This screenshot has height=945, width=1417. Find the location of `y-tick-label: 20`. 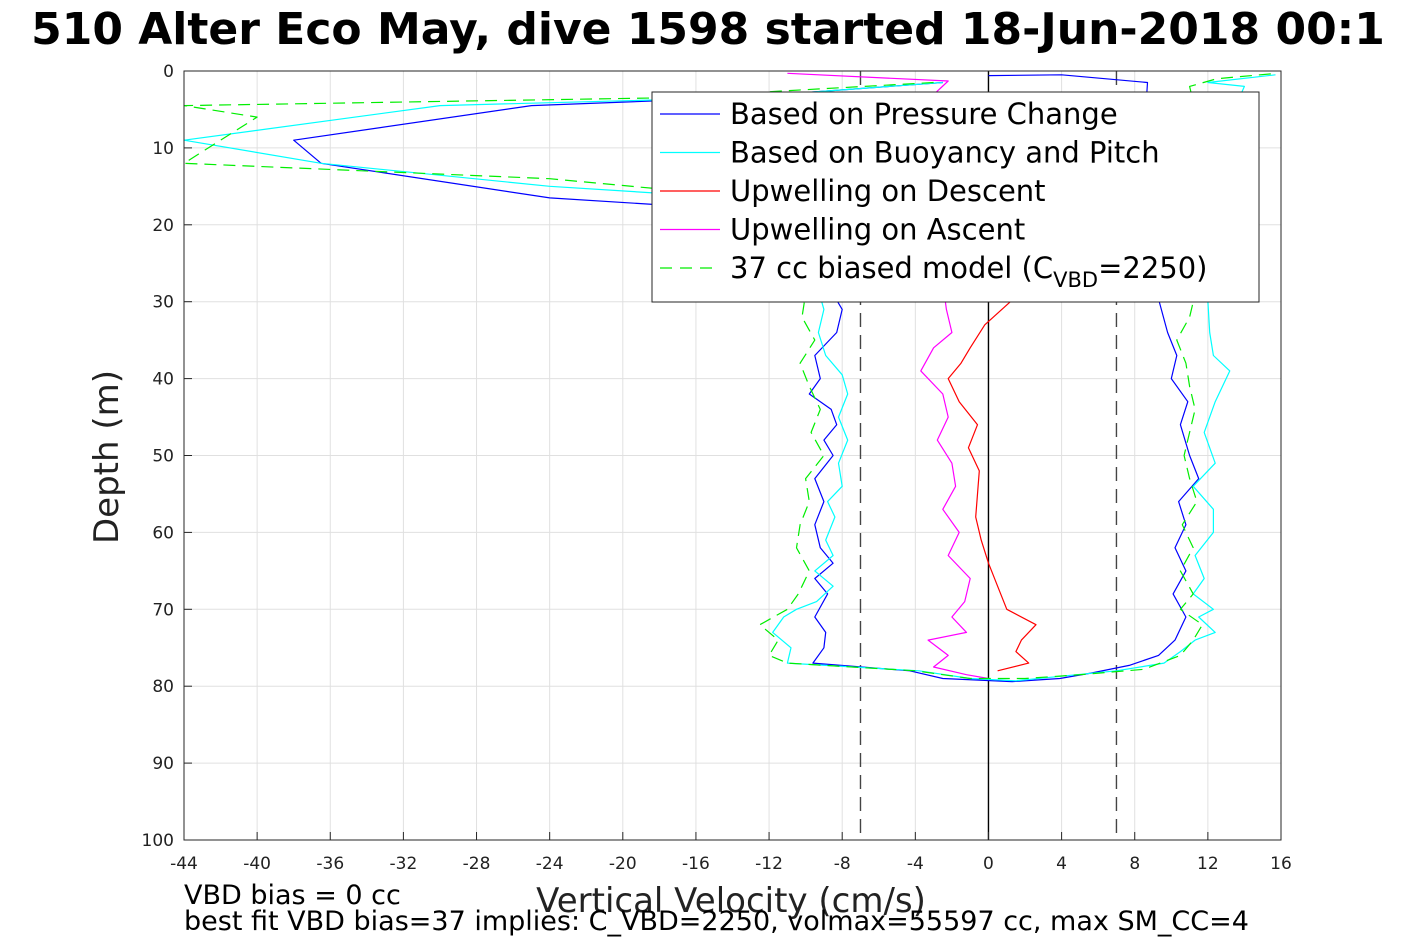

y-tick-label: 20 is located at coordinates (163, 226).